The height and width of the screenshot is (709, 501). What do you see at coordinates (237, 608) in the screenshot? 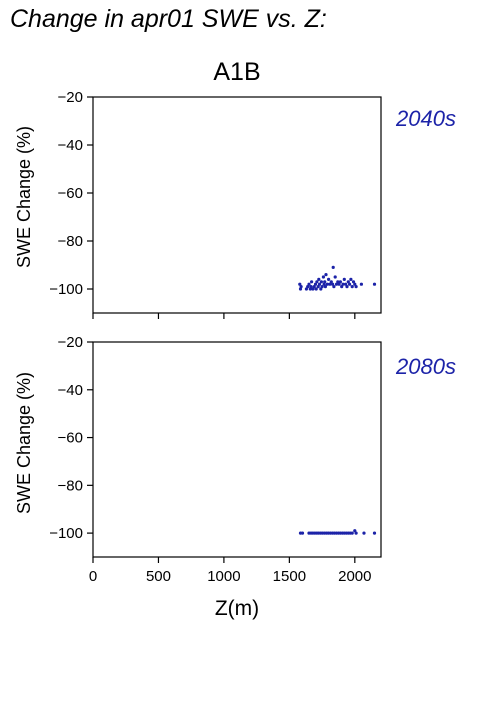
I see `x-axis-label: Z(m)` at bounding box center [237, 608].